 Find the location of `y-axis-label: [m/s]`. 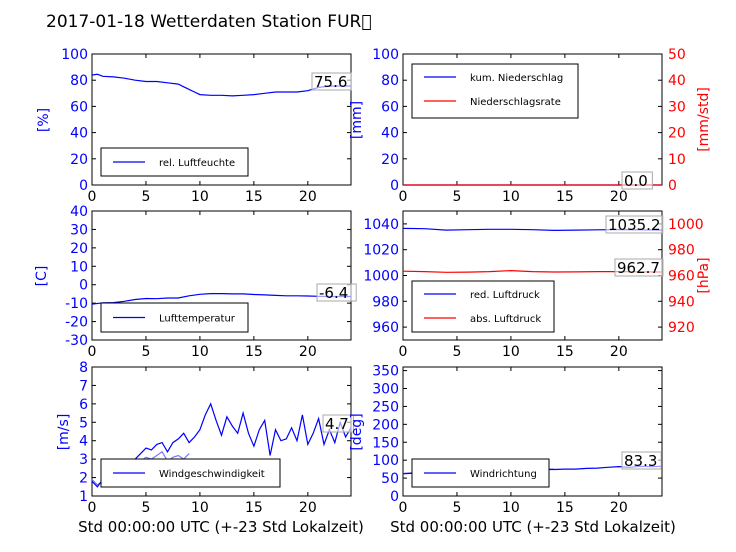

y-axis-label: [m/s] is located at coordinates (64, 432).